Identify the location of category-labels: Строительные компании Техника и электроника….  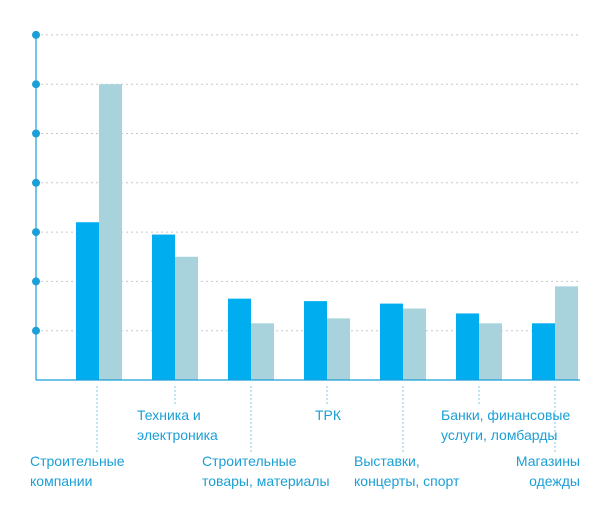
(305, 448).